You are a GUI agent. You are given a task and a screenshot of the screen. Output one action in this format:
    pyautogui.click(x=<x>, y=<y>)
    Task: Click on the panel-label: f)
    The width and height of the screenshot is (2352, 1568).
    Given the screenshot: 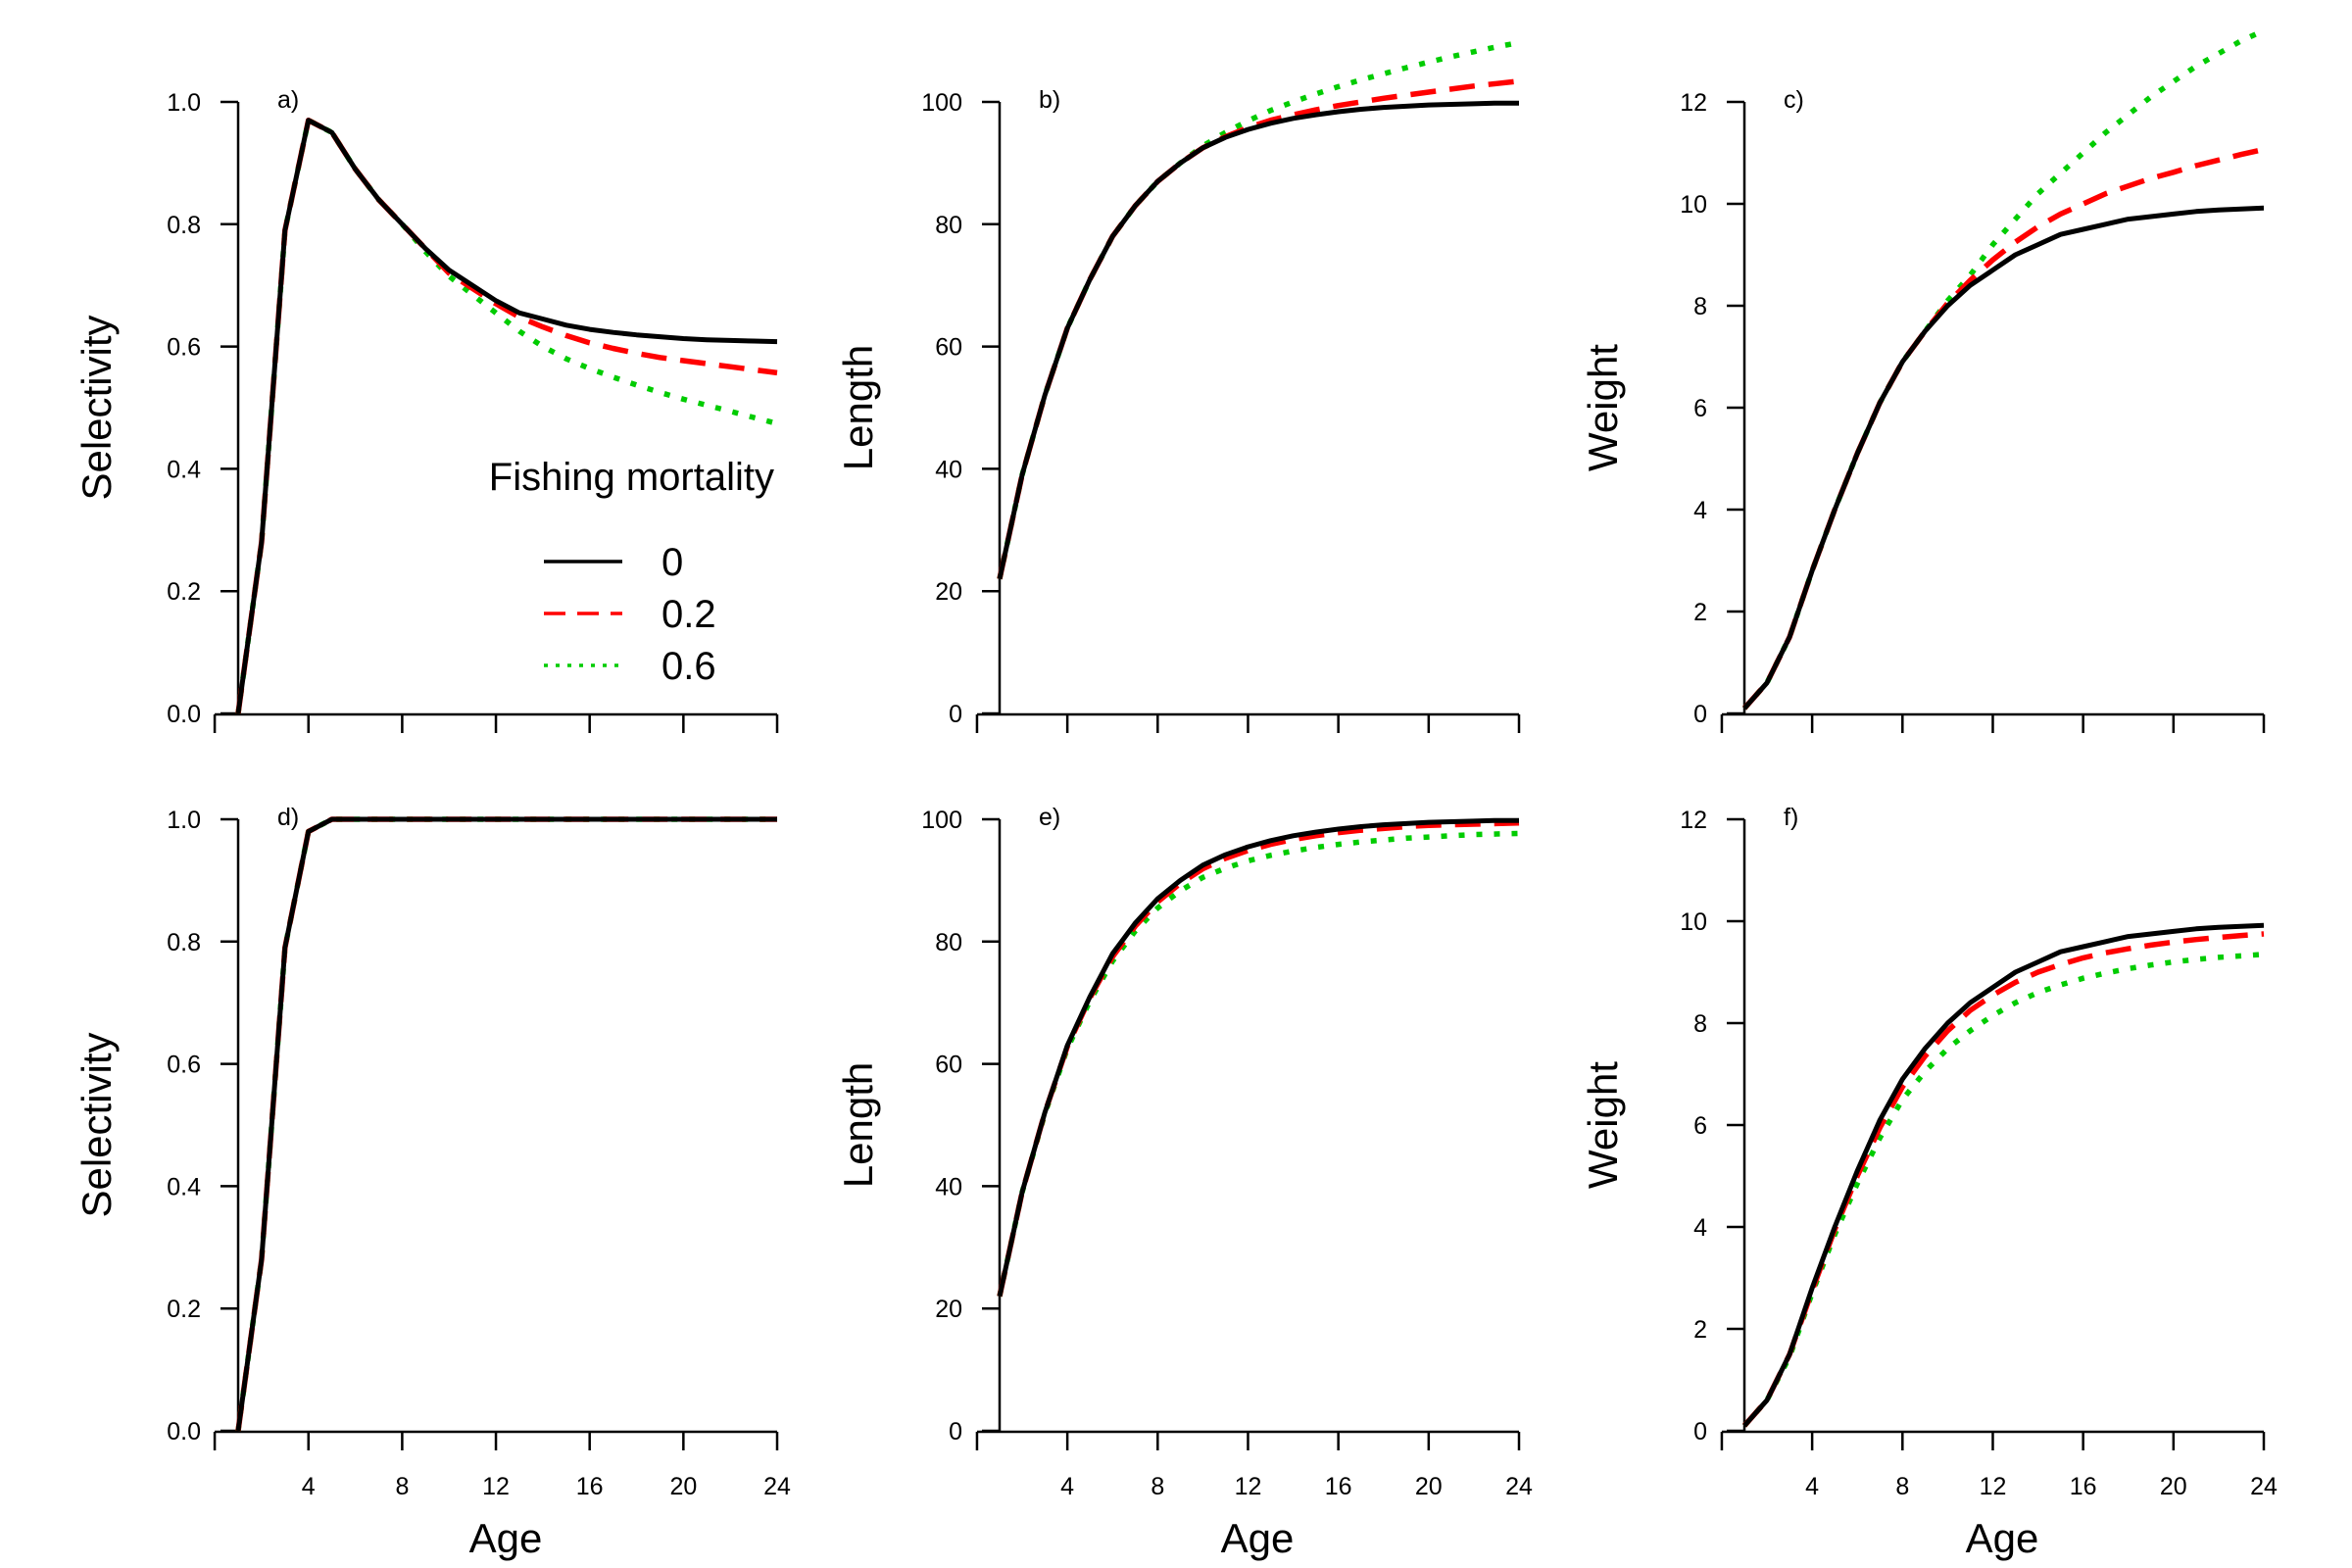 What is the action you would take?
    pyautogui.click(x=1791, y=817)
    